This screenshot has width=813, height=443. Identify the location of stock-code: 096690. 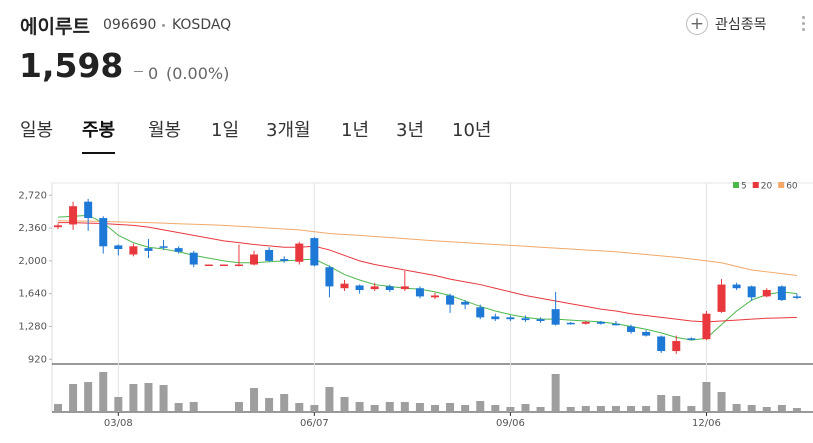
(130, 25).